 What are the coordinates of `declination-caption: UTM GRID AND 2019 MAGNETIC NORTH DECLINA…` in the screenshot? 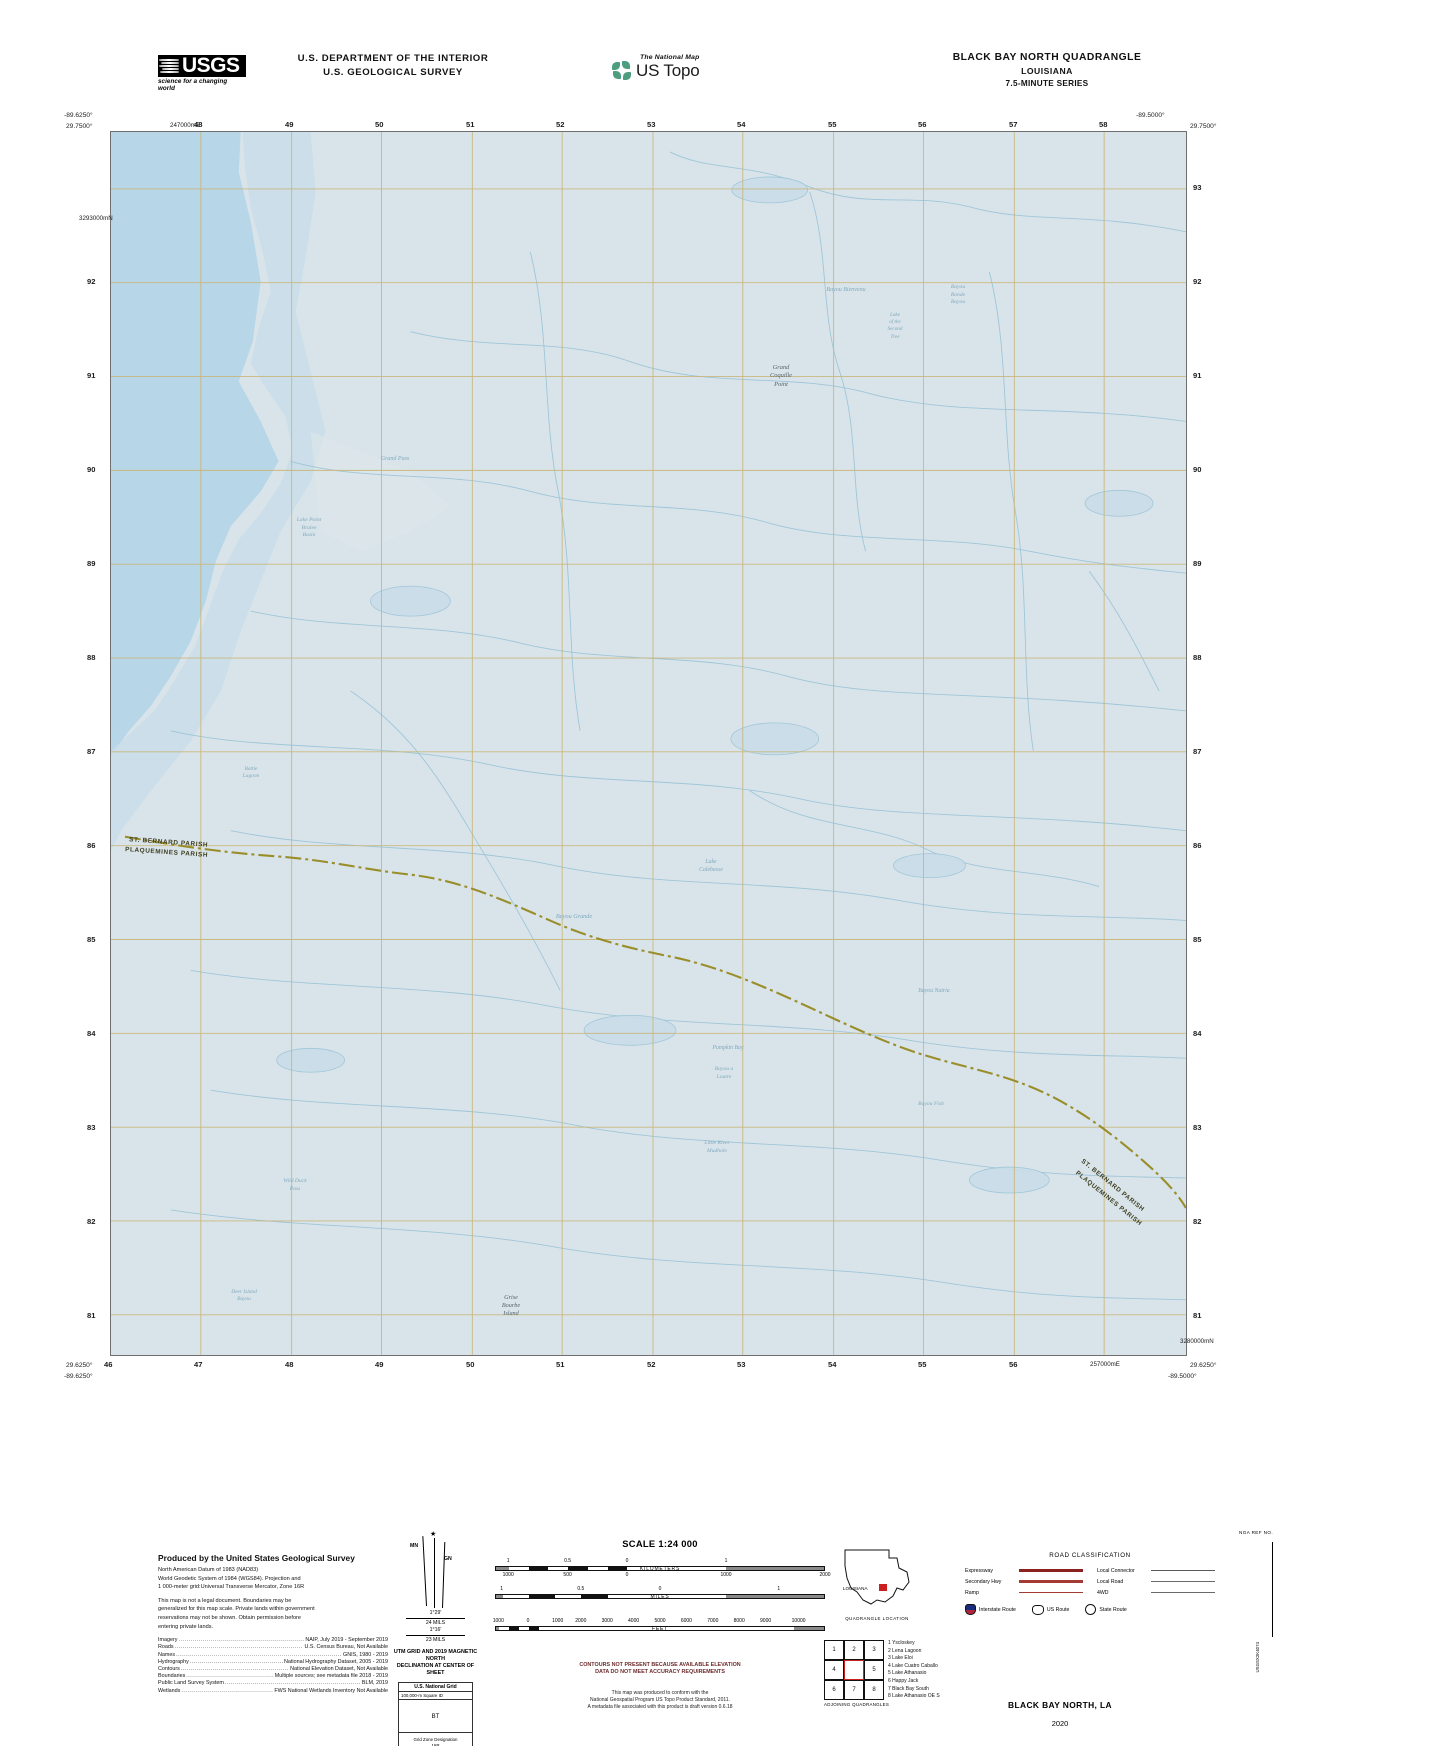 It's located at (435, 1663).